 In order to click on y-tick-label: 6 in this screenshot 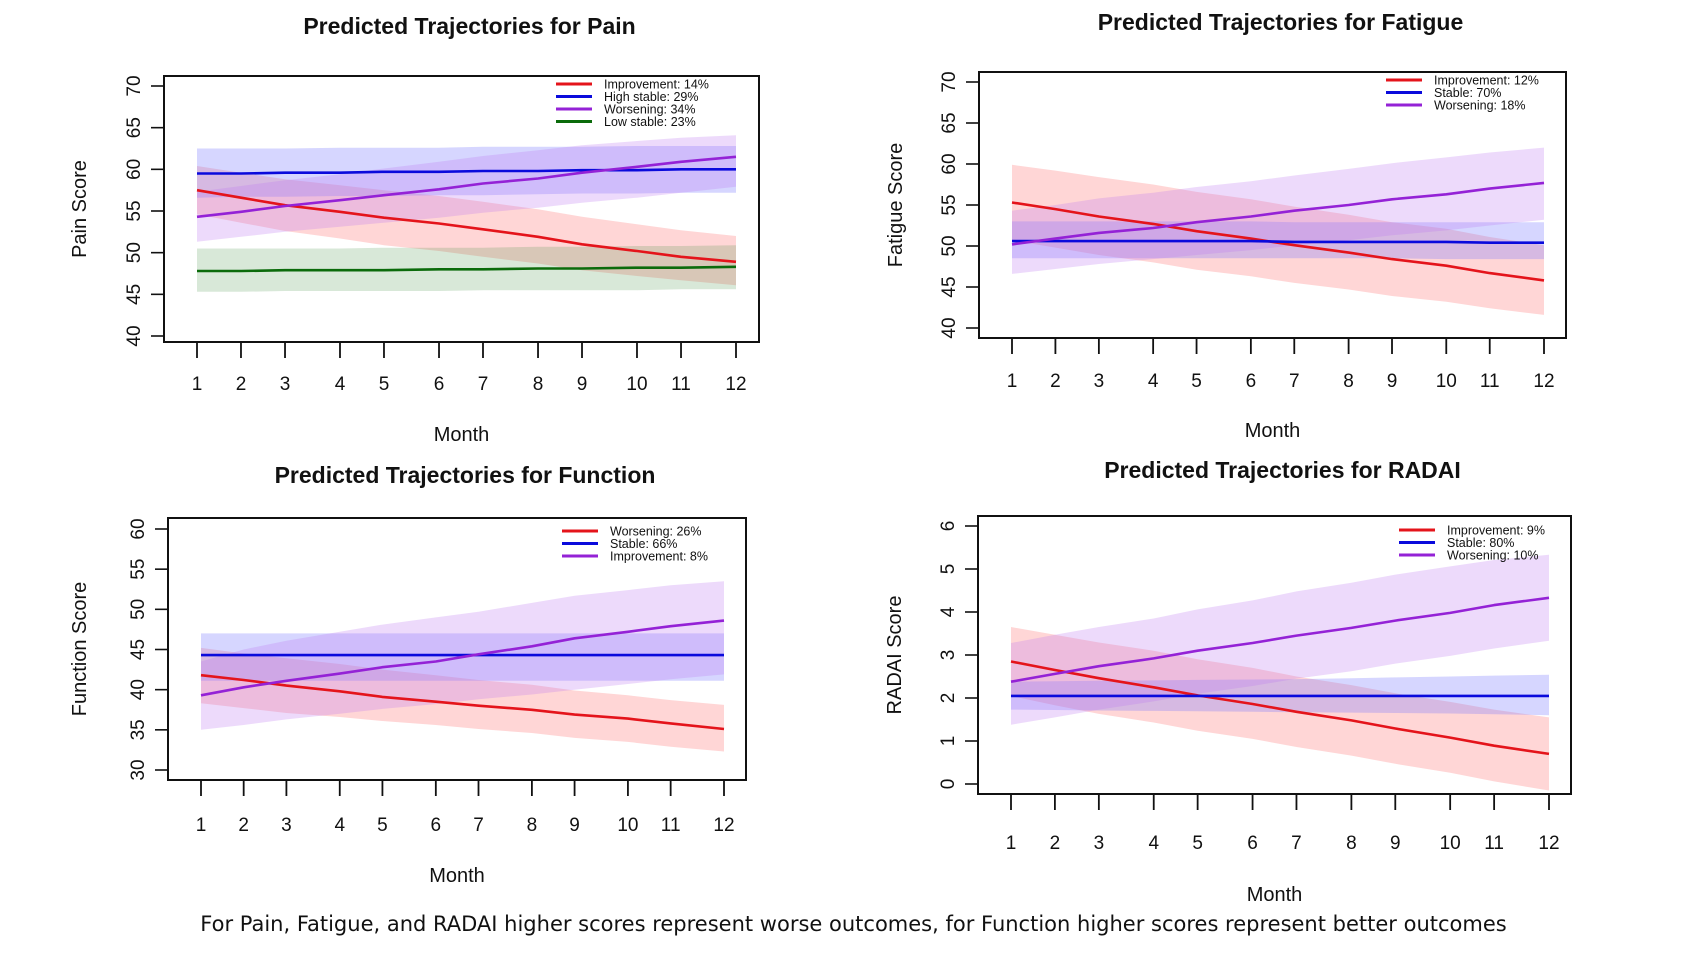, I will do `click(948, 526)`.